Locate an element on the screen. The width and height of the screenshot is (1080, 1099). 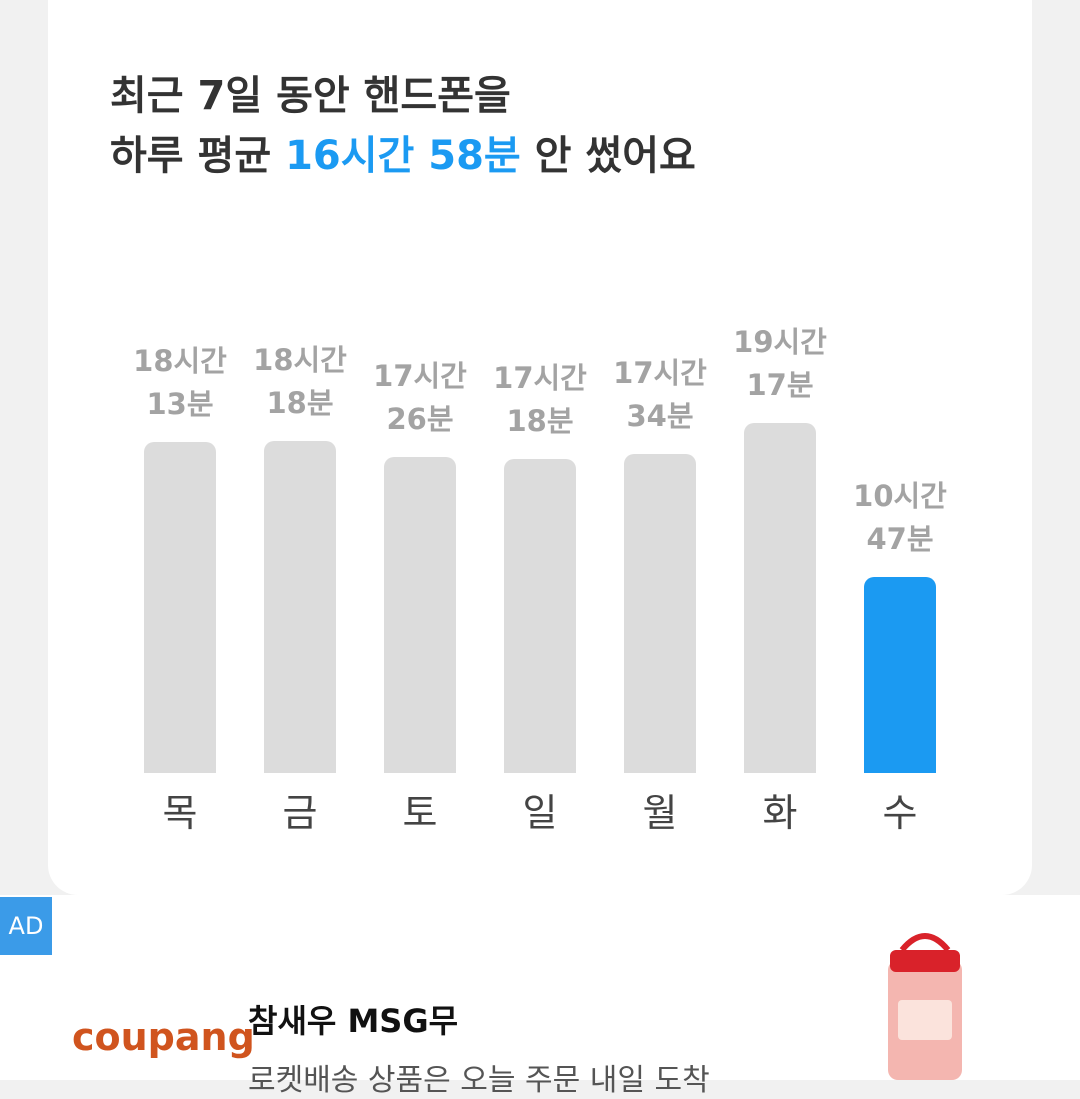
title: 최근 7일 동안 핸드폰을 하루 평균 16시간 58분 안 썼어요 is located at coordinates (403, 126).